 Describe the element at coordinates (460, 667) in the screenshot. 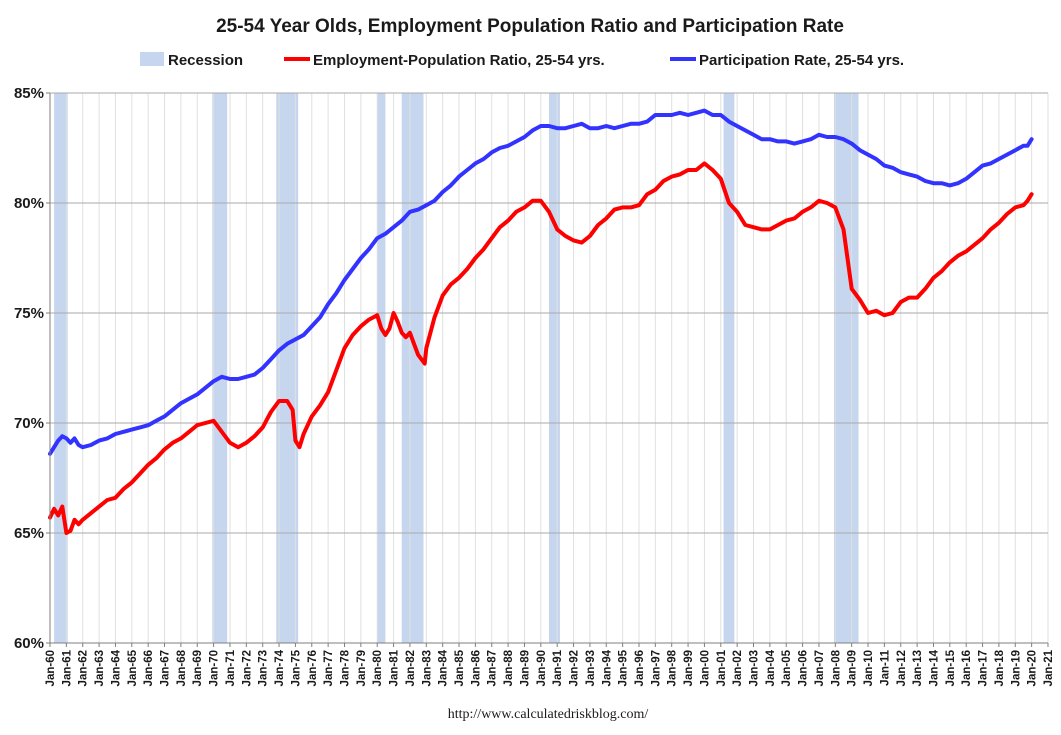

I see `x-tick-label: Jan-85` at that location.